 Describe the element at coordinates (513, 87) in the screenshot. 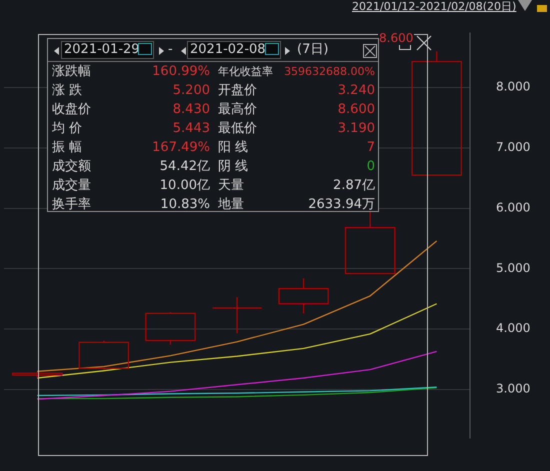

I see `y-tick-label: 8.000` at that location.